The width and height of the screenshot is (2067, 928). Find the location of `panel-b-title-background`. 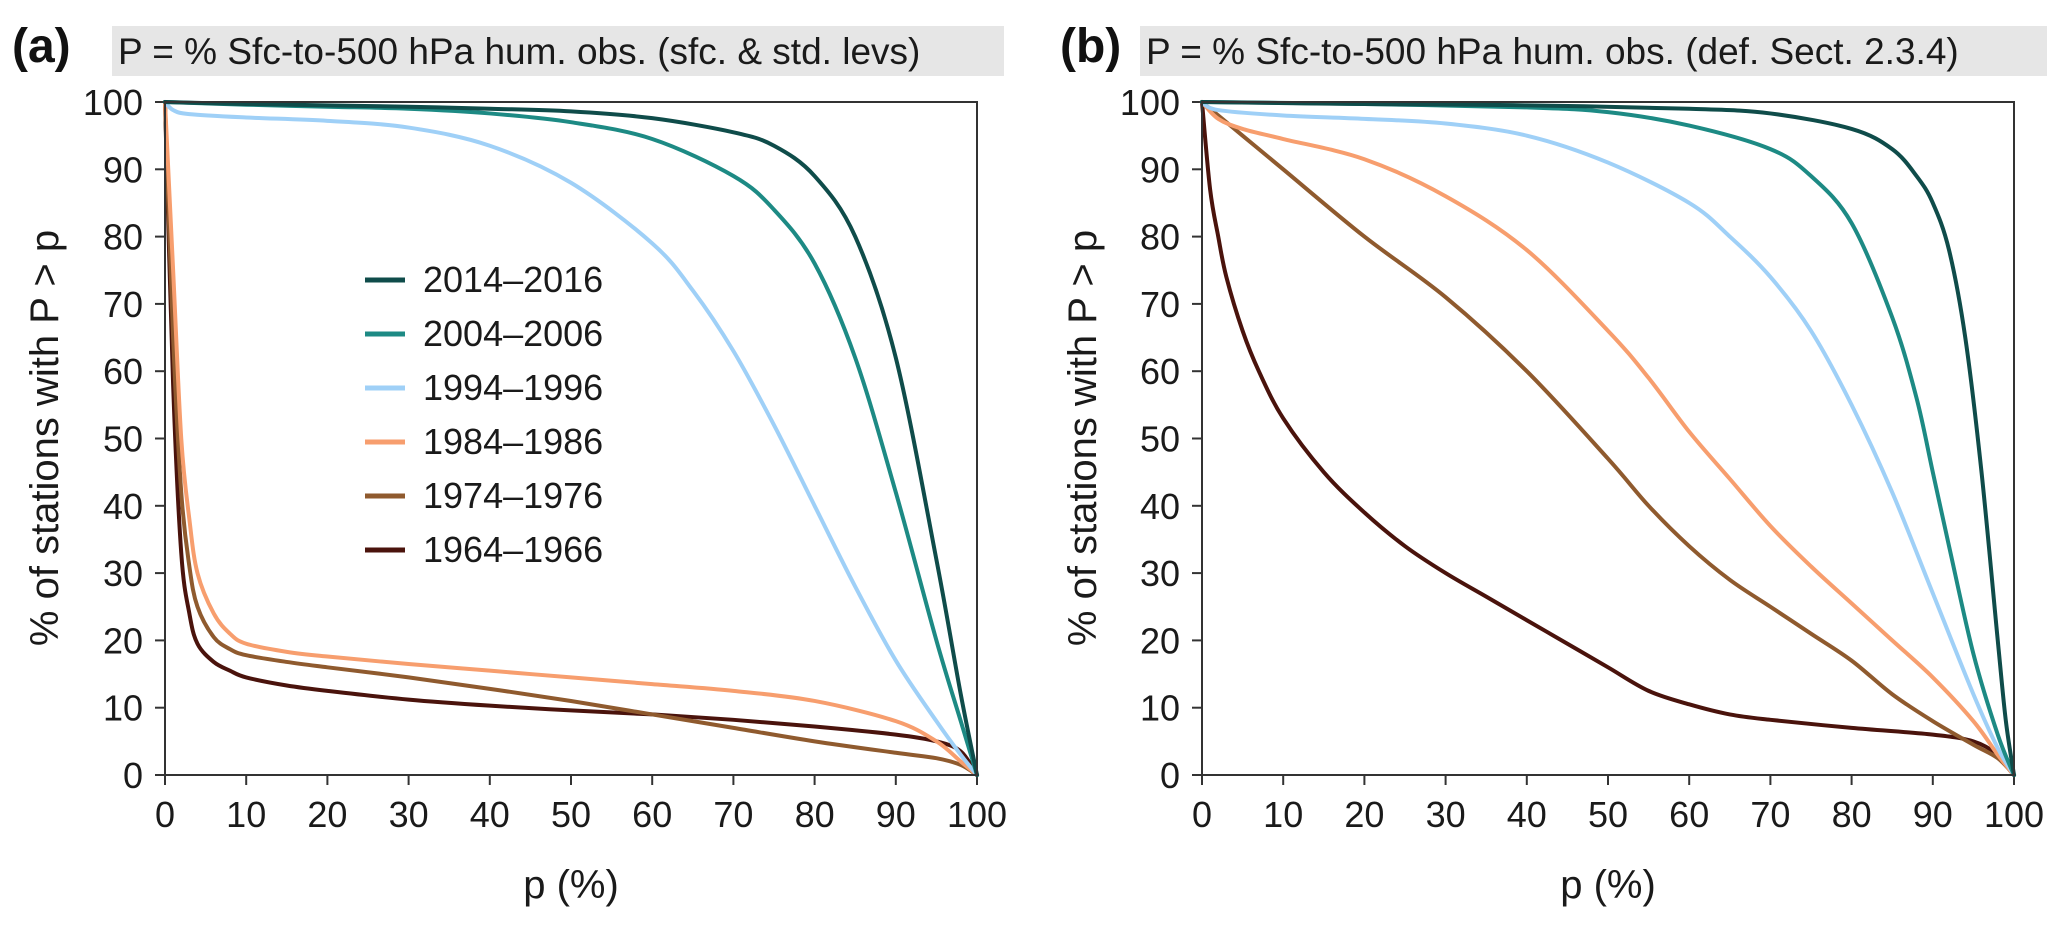

panel-b-title-background is located at coordinates (1593, 51).